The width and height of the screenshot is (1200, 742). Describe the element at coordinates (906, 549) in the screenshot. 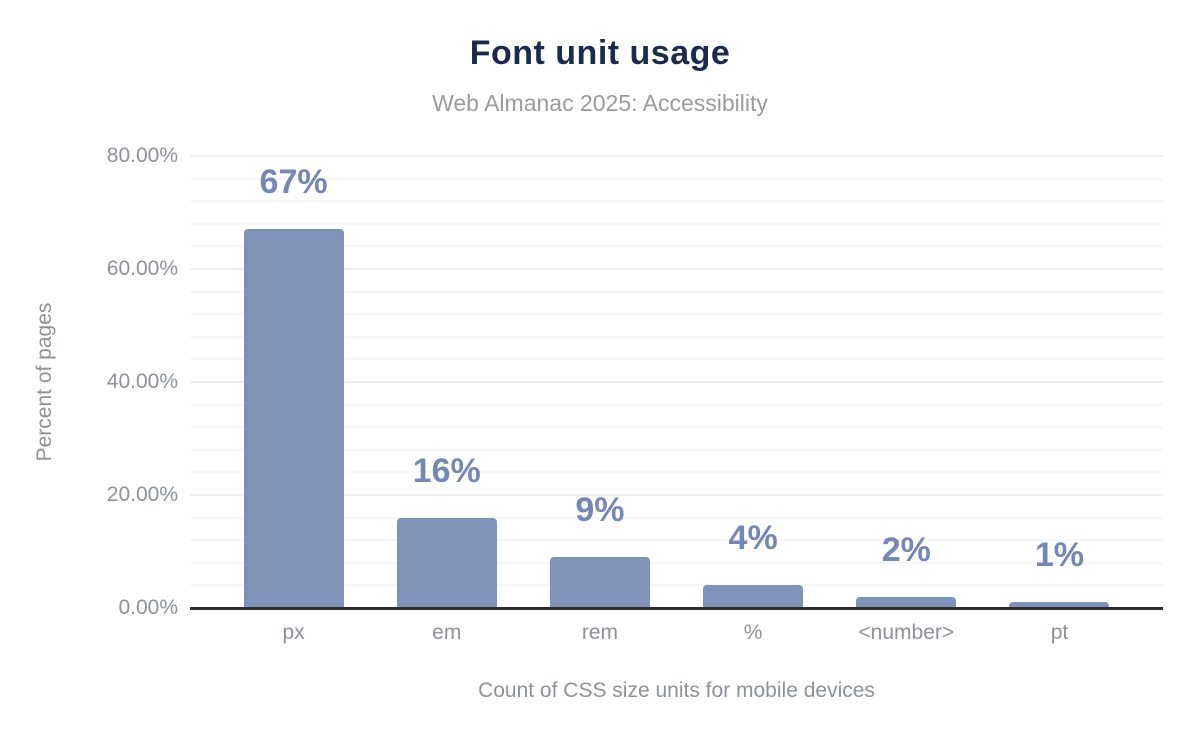

I see `bar-value-label-<number>: 2%` at that location.